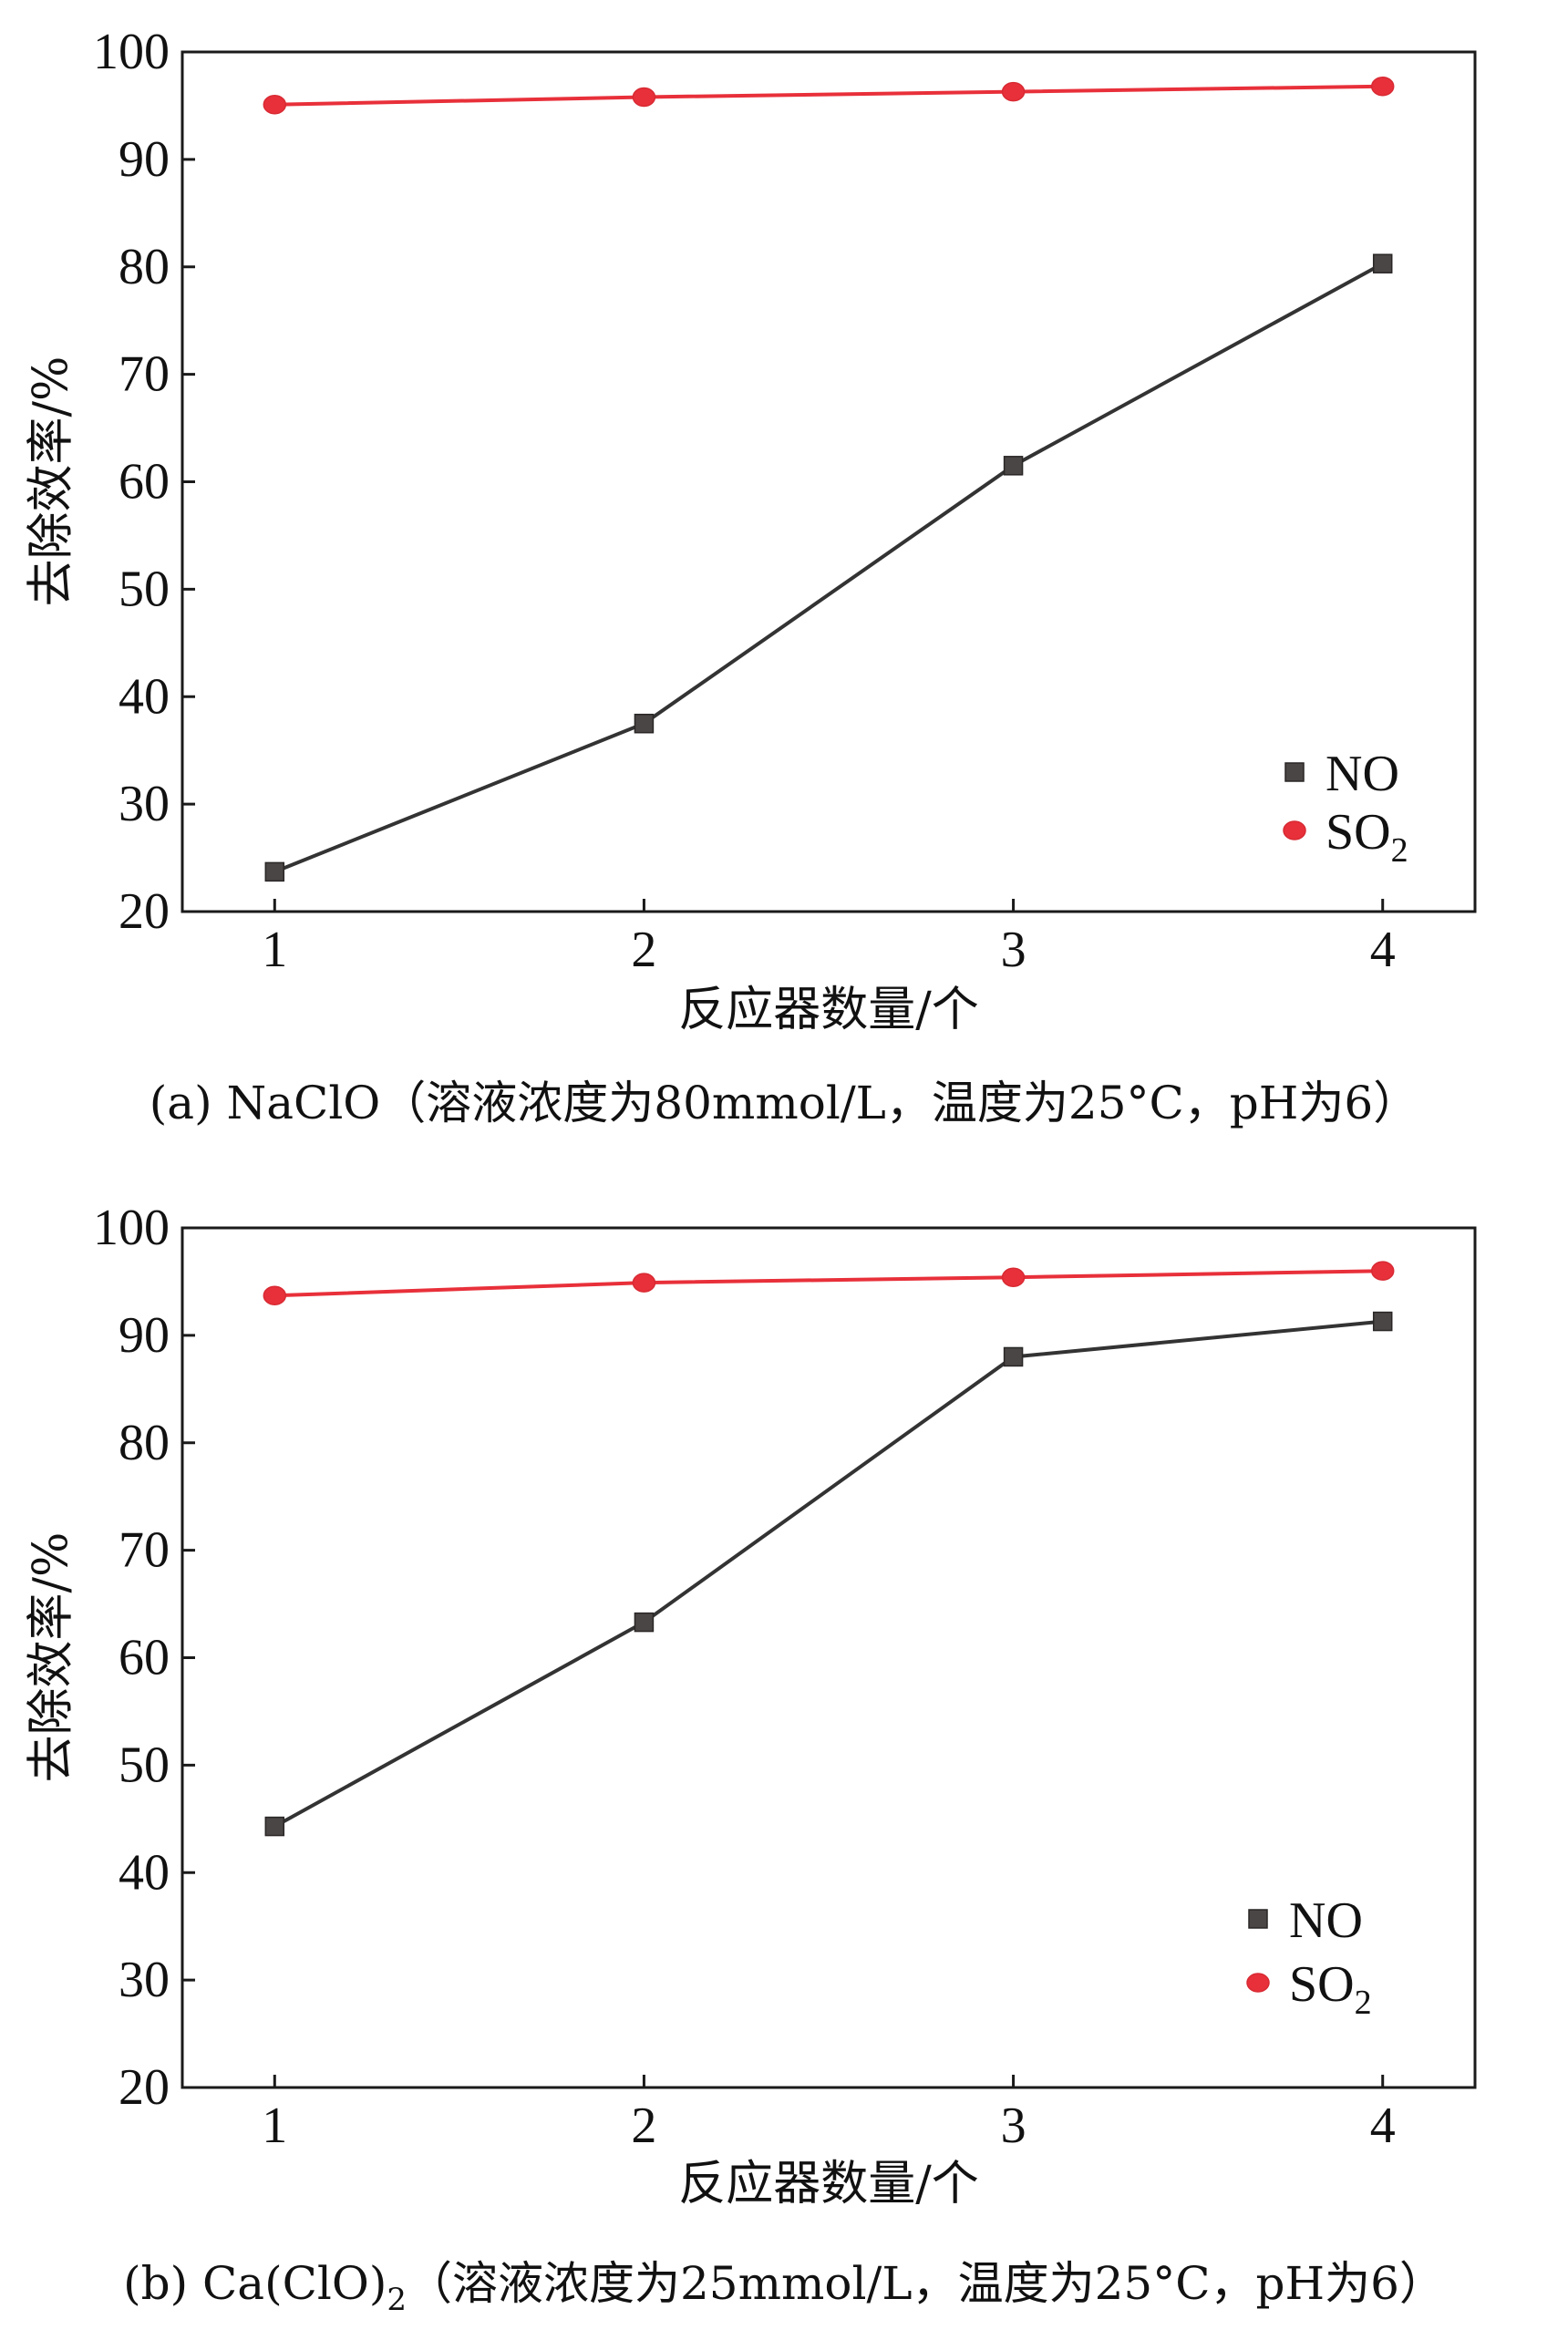  What do you see at coordinates (926, 2283) in the screenshot?
I see `caption-rest: （溶液浓度为25mmol/L，温度为25°C，pH为6）` at bounding box center [926, 2283].